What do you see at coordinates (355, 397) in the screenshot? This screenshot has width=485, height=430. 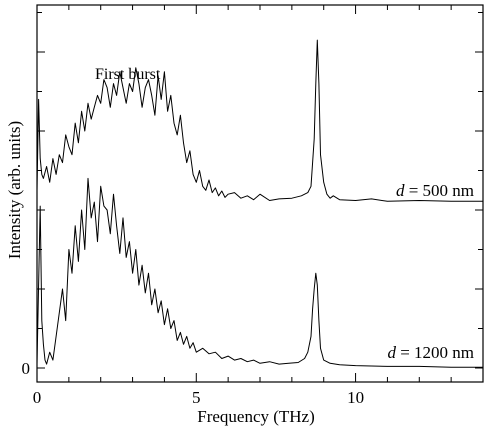 I see `x-tick-label: 10` at bounding box center [355, 397].